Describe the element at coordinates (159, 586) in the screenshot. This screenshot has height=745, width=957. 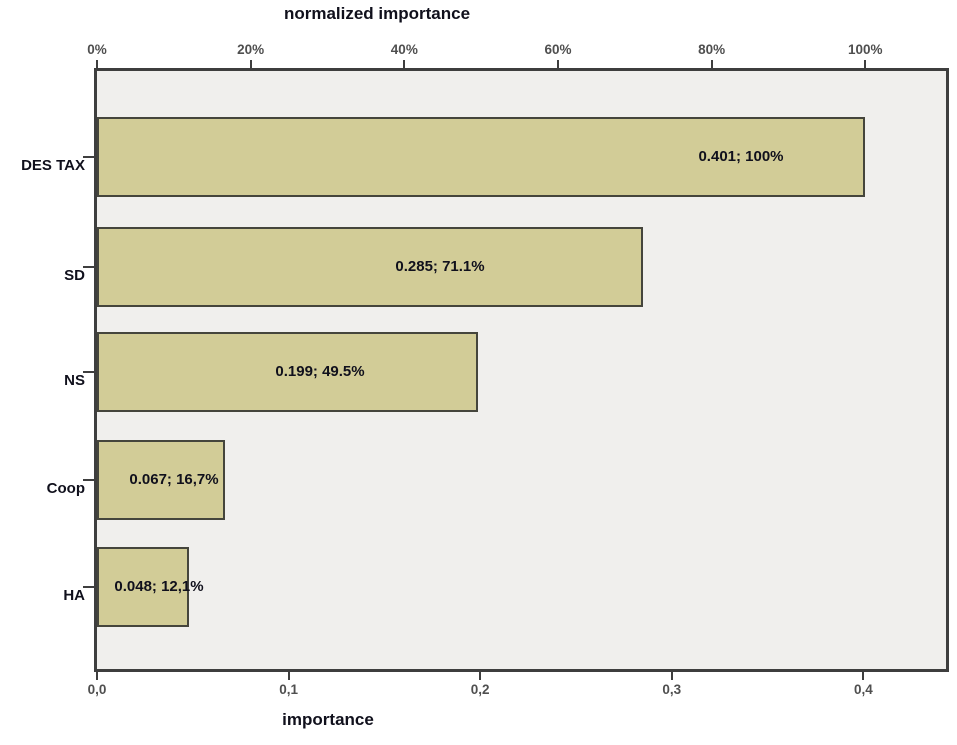
I see `bar-value-label: 0.048; 12,1%` at that location.